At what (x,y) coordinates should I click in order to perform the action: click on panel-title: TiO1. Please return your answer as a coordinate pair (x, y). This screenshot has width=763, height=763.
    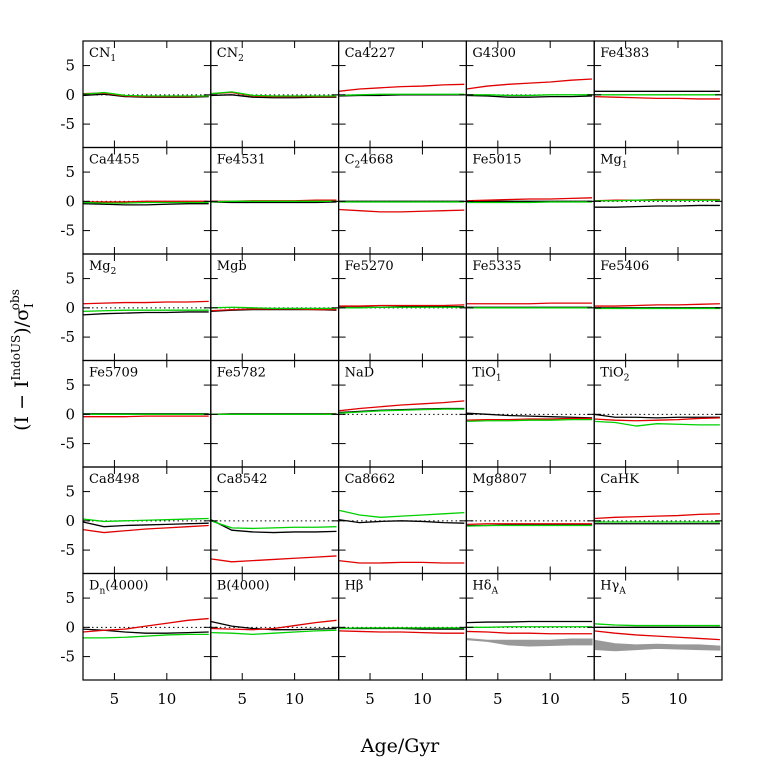
    Looking at the image, I should click on (486, 375).